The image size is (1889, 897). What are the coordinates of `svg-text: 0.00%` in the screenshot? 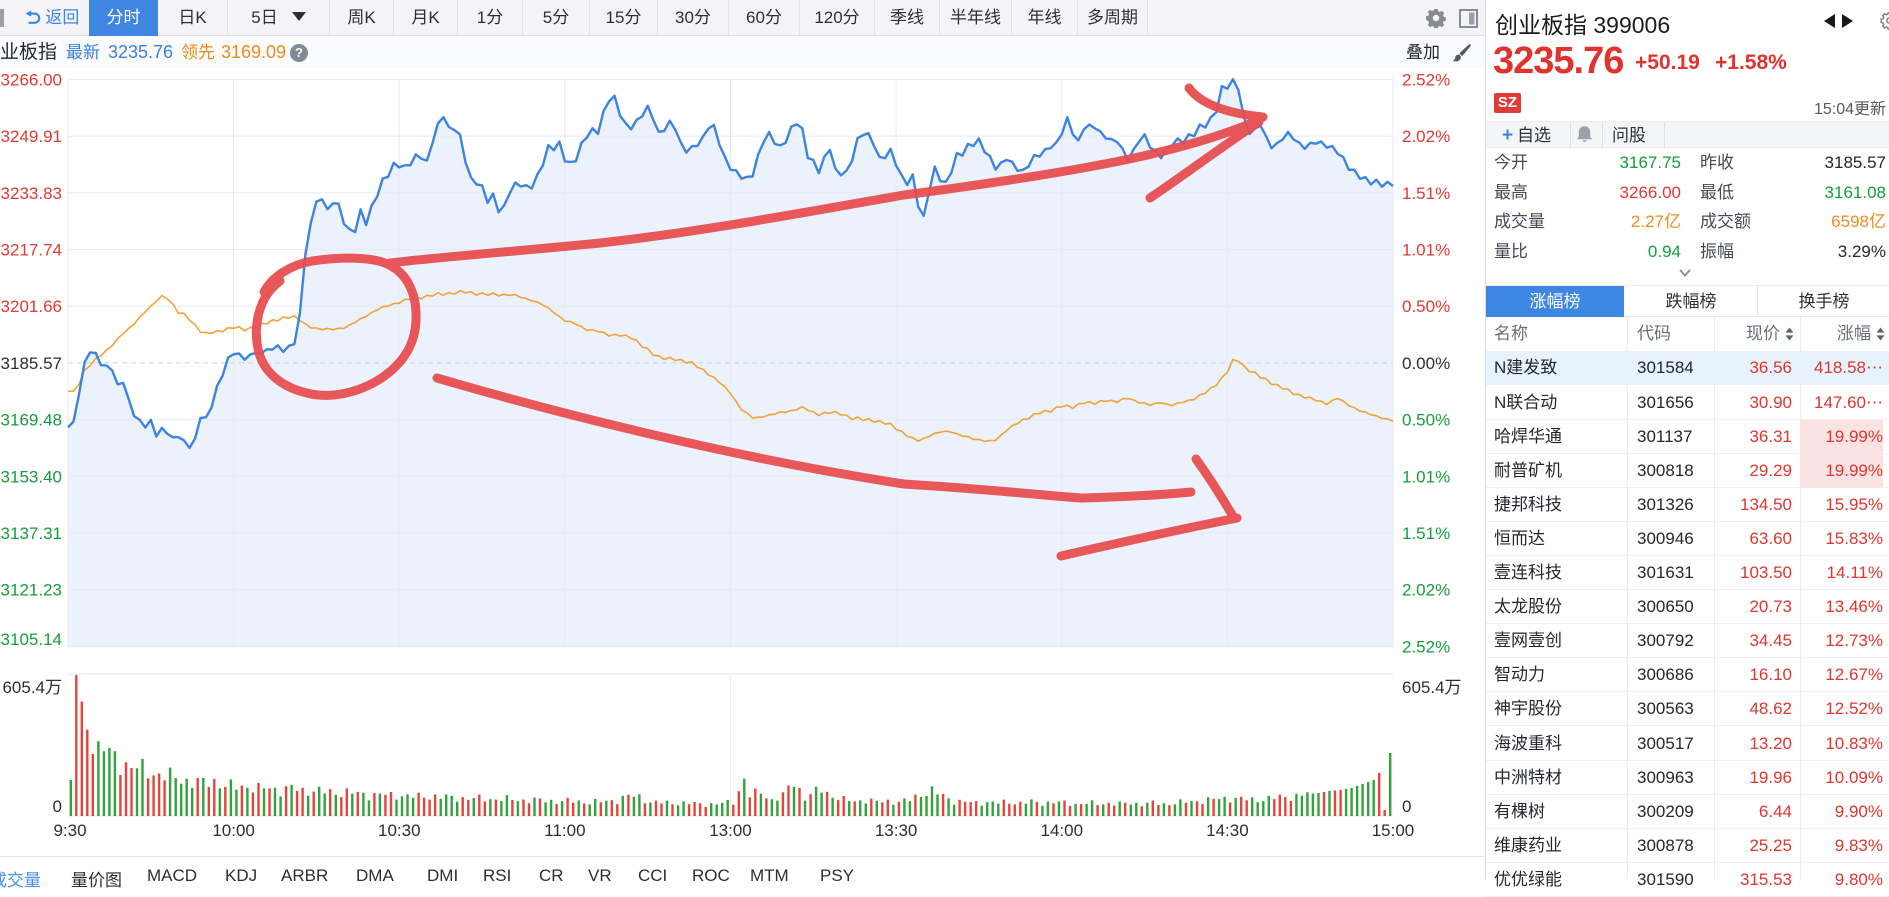 It's located at (1426, 363).